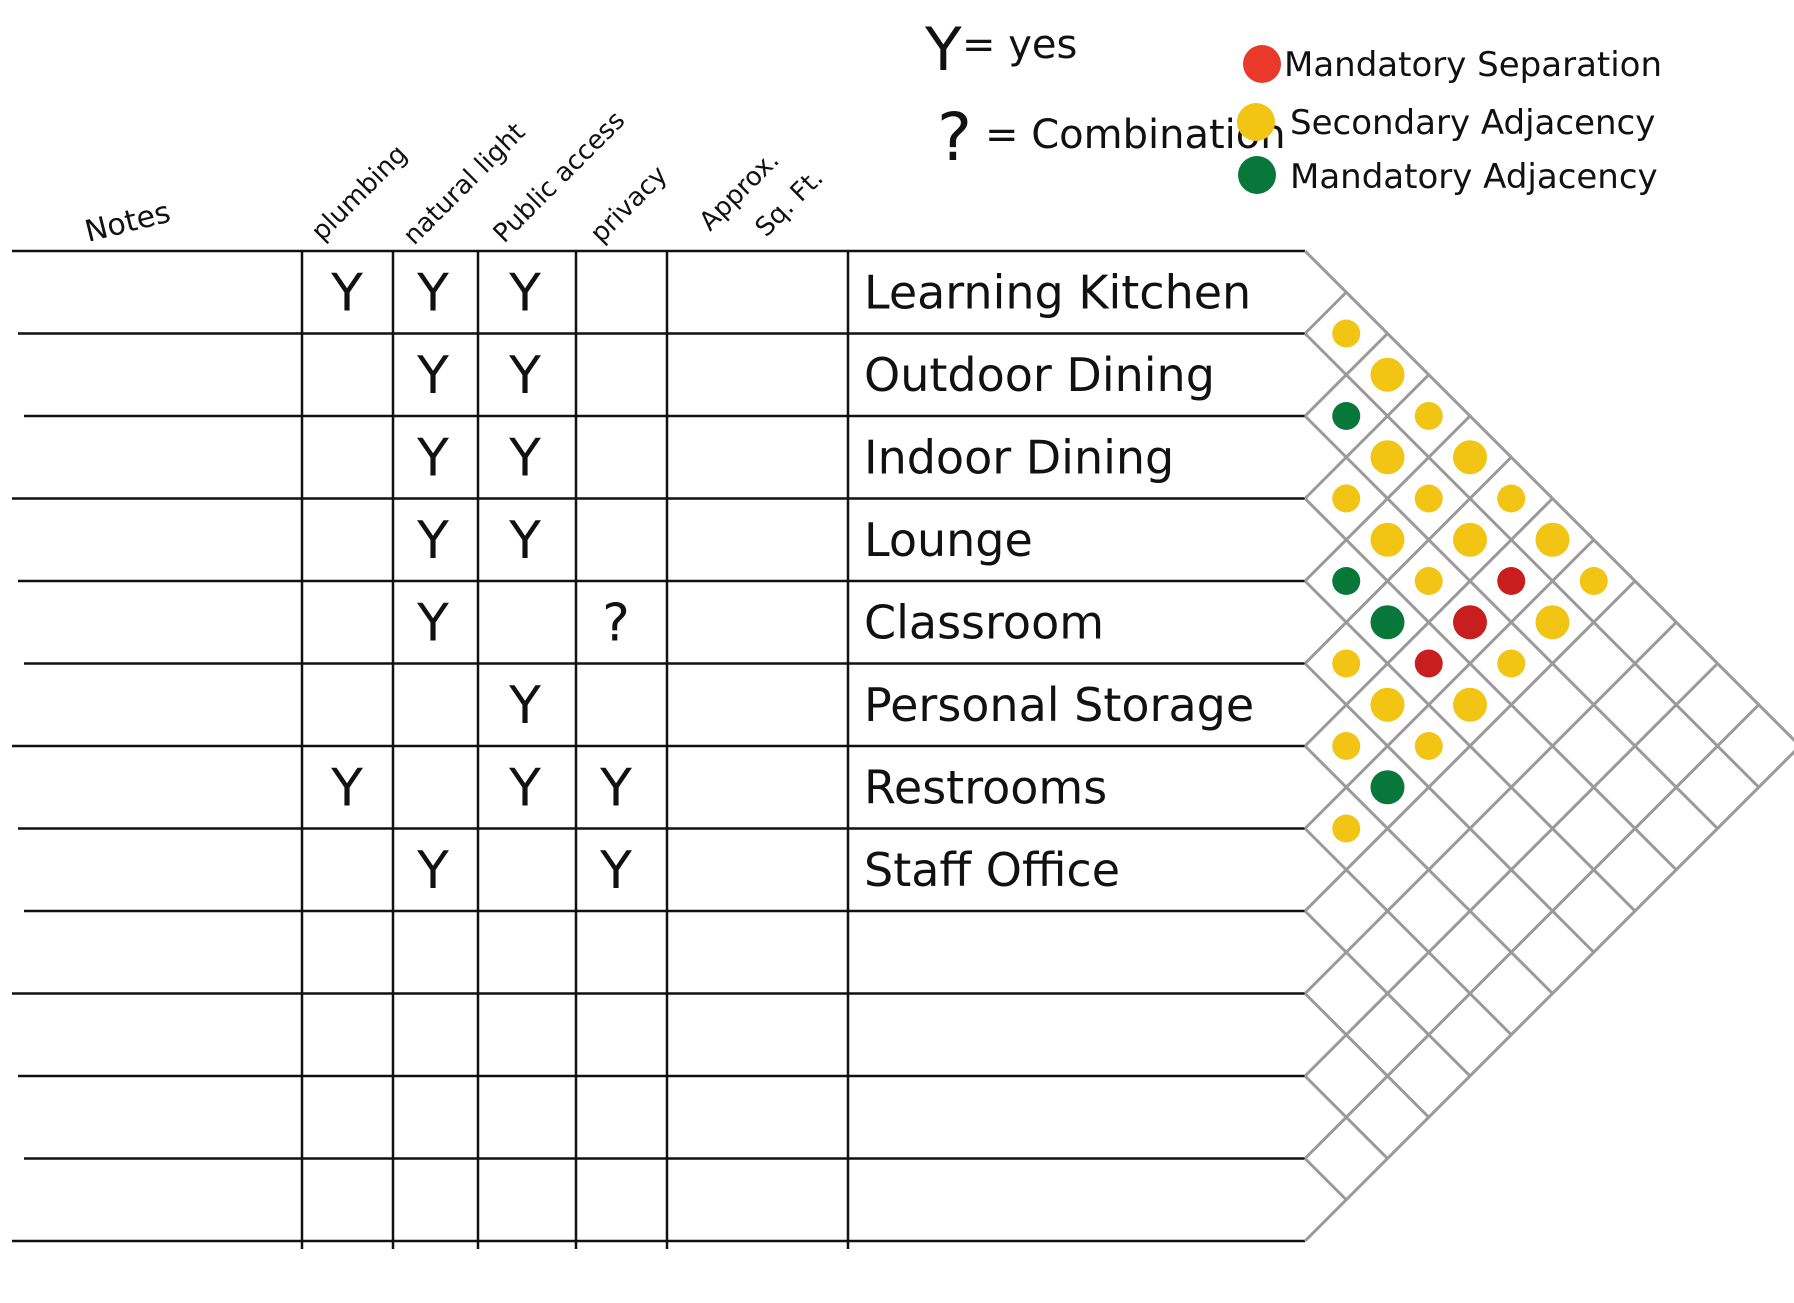  What do you see at coordinates (629, 204) in the screenshot?
I see `column-header-privacy: privacy` at bounding box center [629, 204].